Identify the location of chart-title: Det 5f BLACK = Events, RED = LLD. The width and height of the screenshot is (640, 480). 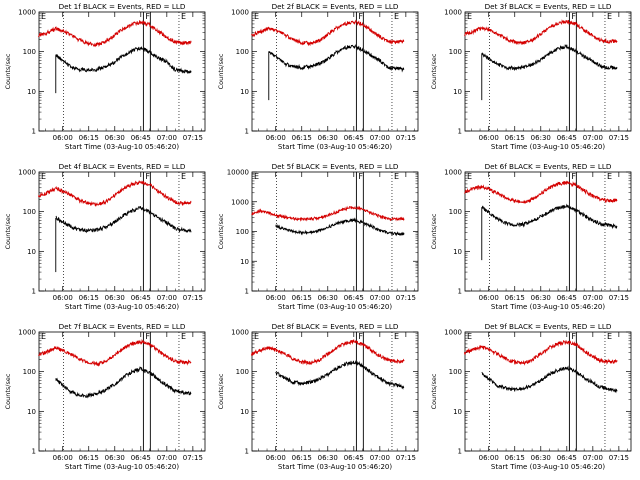
(335, 166).